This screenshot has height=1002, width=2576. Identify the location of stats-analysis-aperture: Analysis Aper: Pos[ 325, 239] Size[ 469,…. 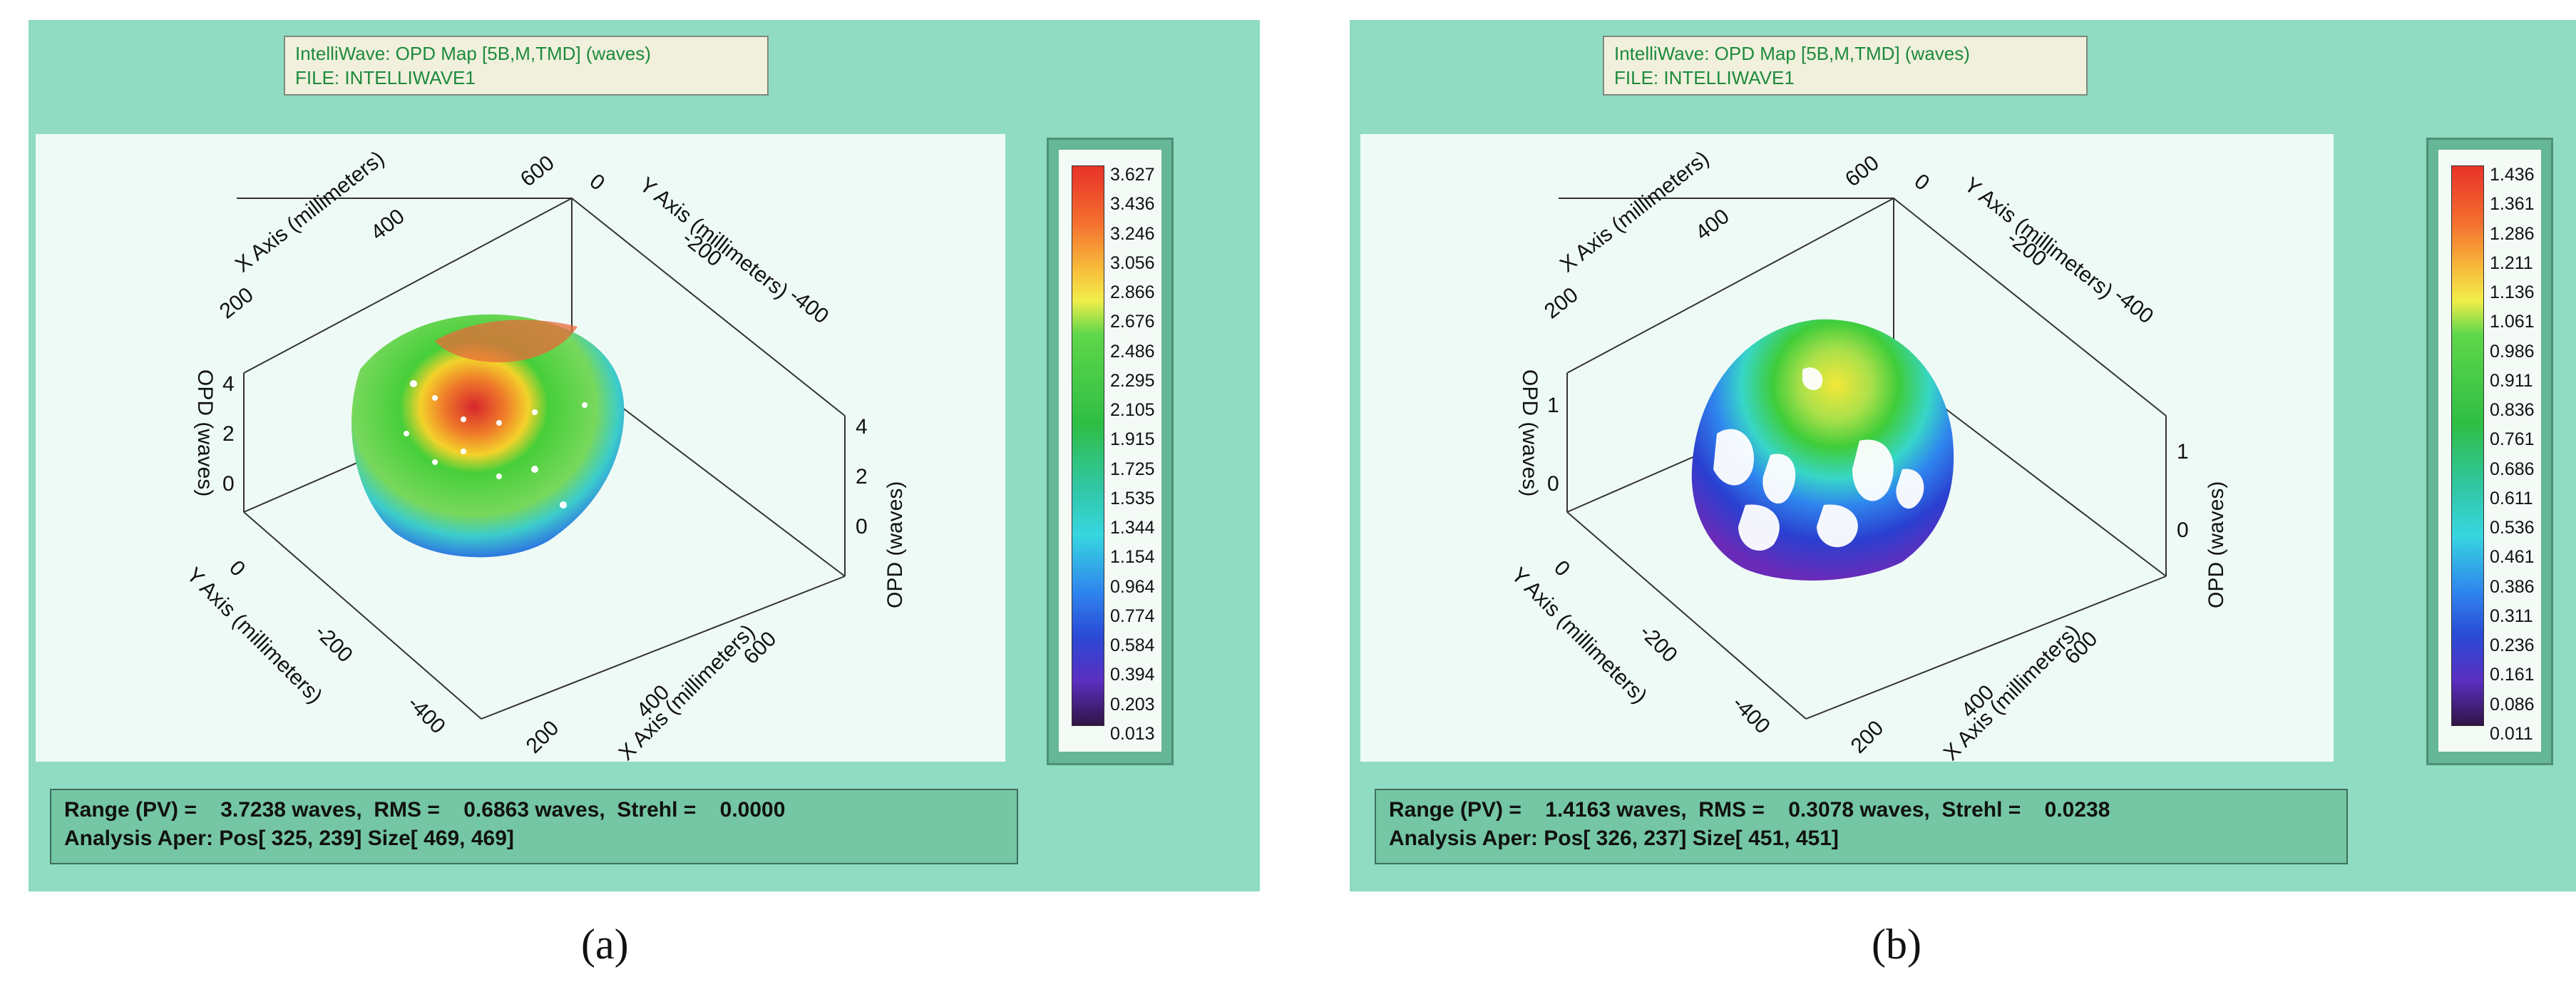
(289, 839).